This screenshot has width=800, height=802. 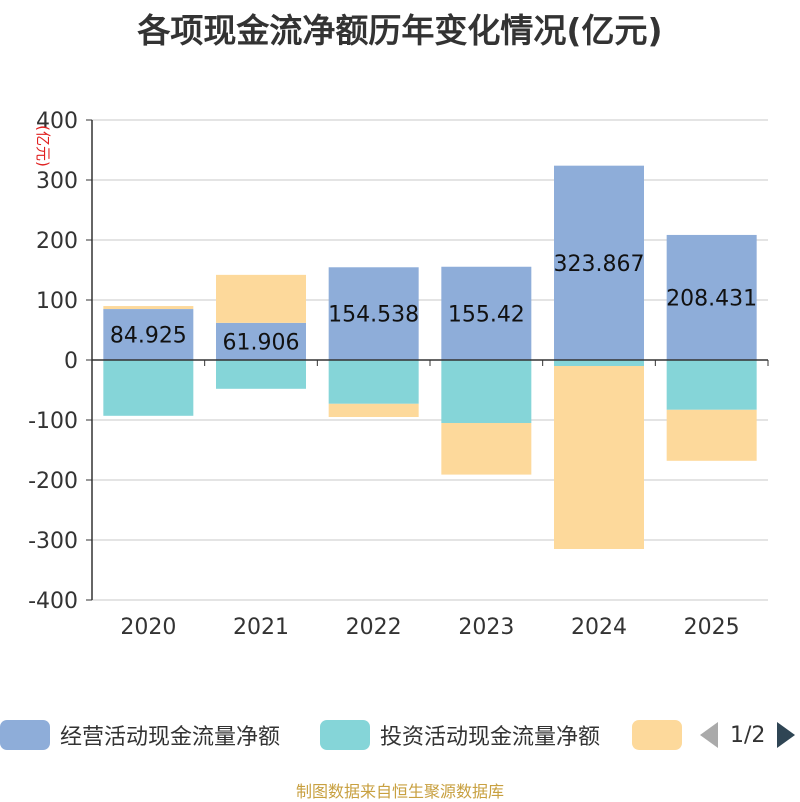 I want to click on bar-series-1-2024, so click(x=599, y=363).